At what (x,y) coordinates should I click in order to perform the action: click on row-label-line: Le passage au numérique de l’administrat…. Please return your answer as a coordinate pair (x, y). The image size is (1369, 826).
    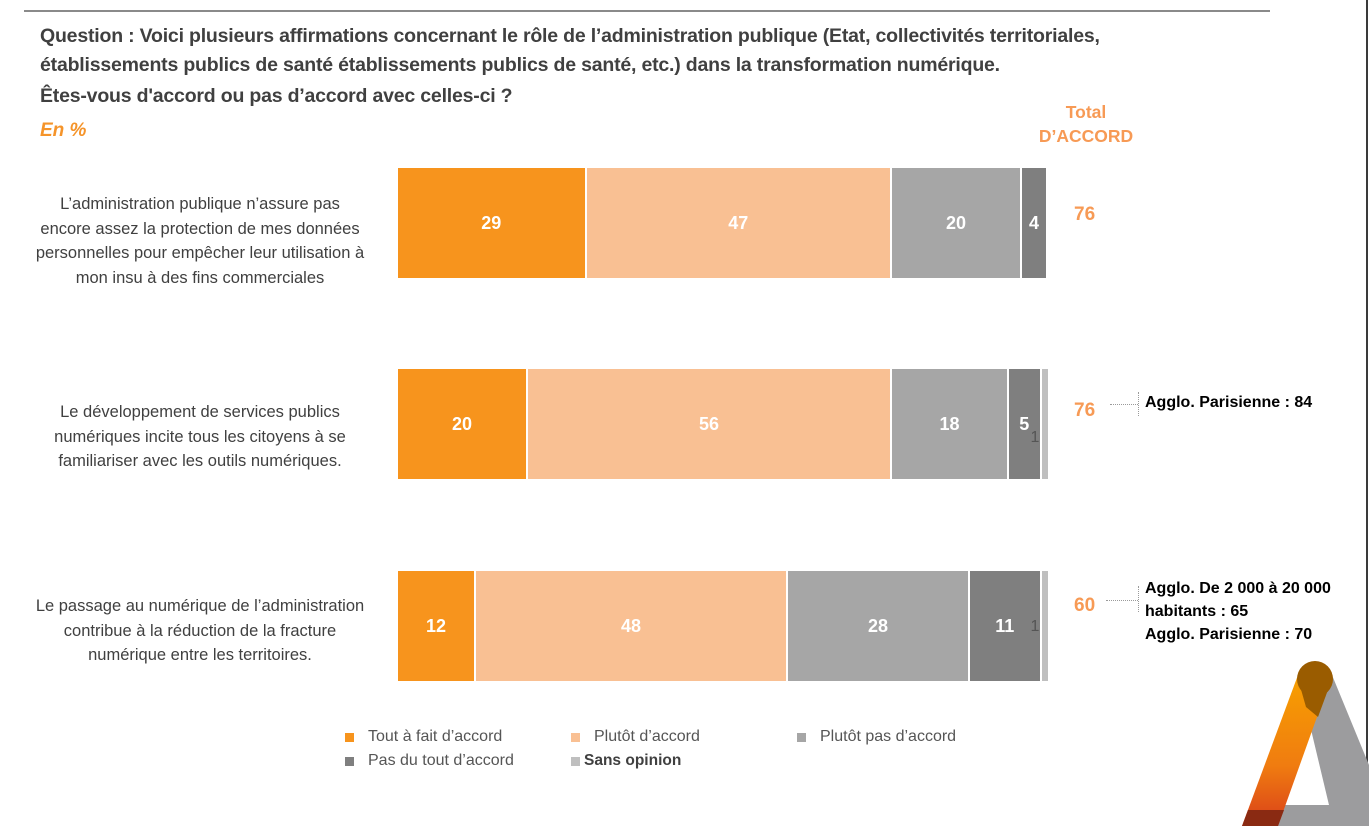
    Looking at the image, I should click on (200, 606).